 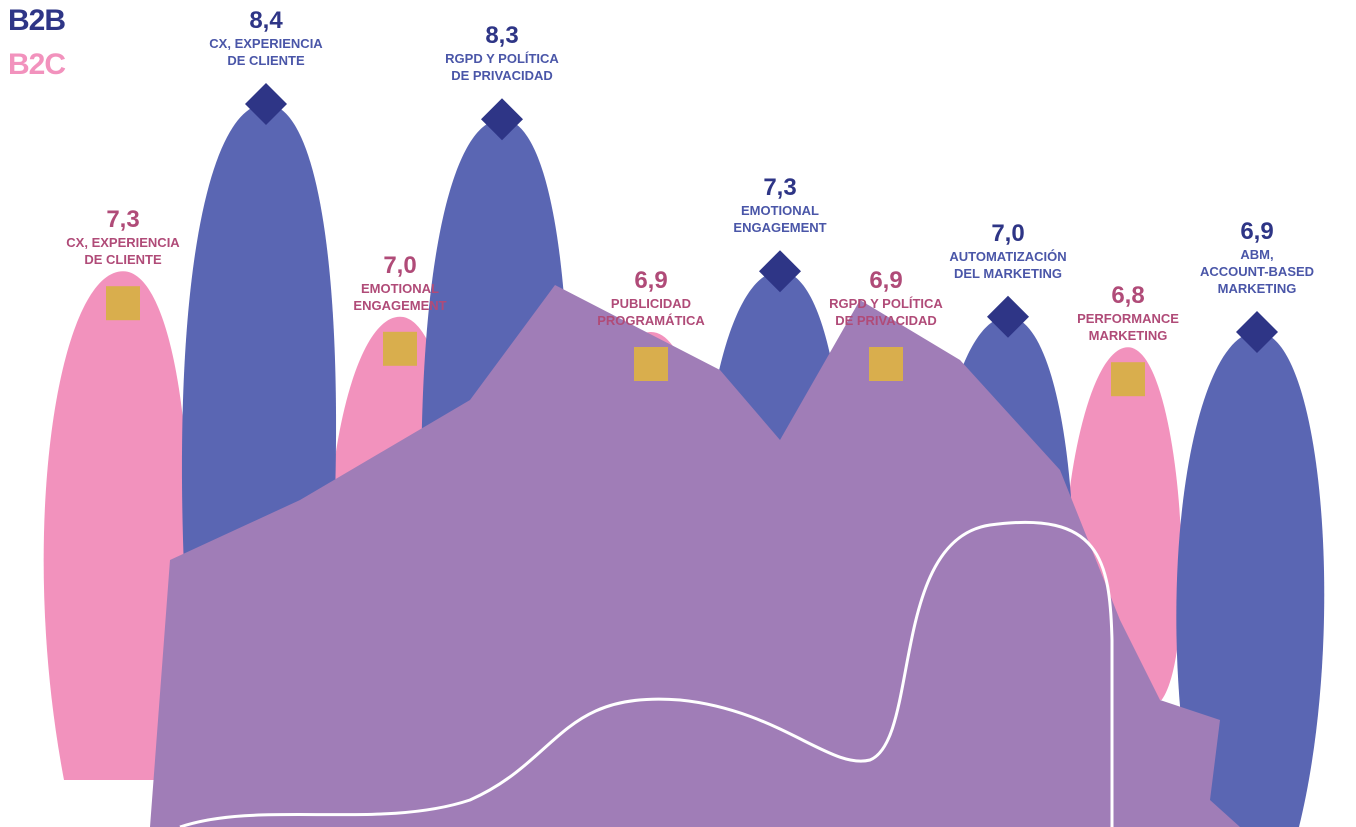 I want to click on b2b-category-label-4: AUTOMATIZACIÓN, so click(x=1007, y=256).